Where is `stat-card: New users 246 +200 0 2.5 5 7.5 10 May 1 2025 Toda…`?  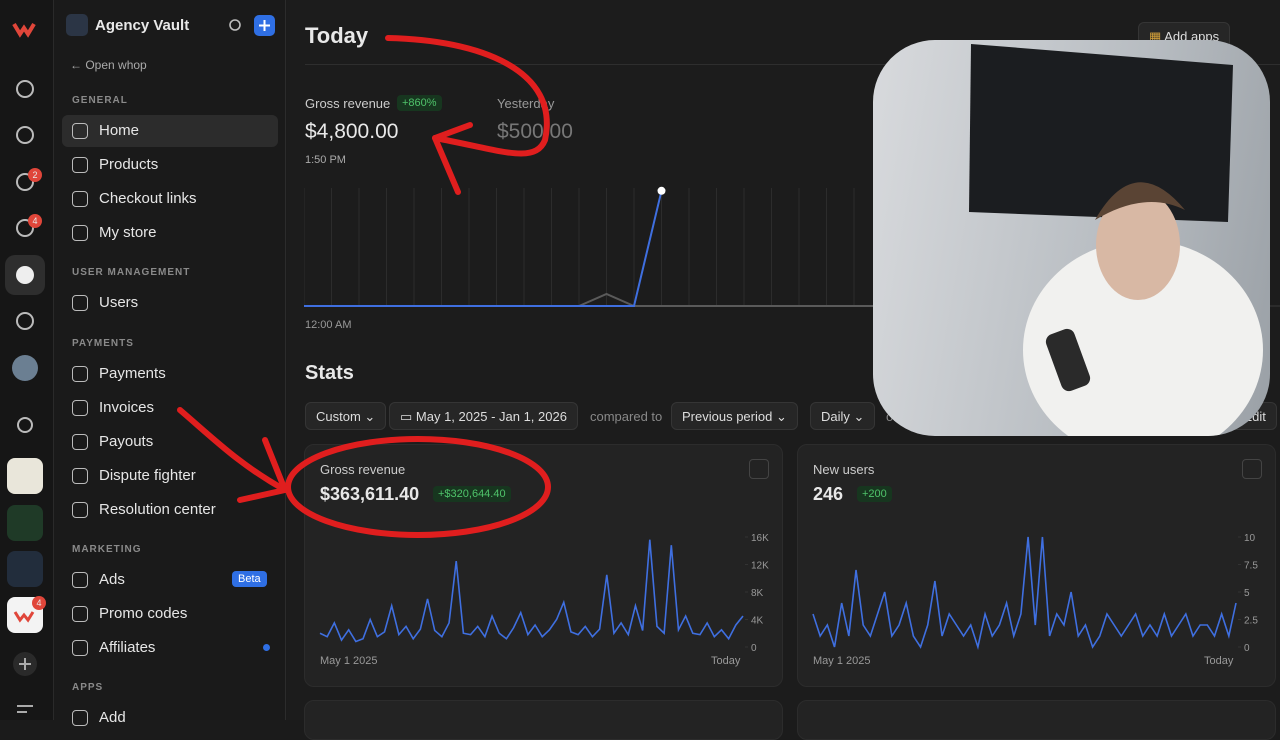
stat-card: New users 246 +200 0 2.5 5 7.5 10 May 1 2025 Toda… is located at coordinates (1036, 565).